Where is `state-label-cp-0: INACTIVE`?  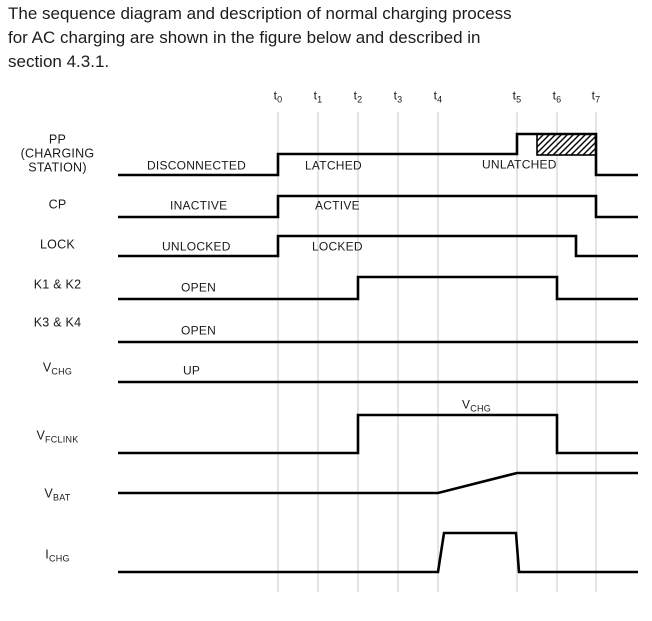
state-label-cp-0: INACTIVE is located at coordinates (198, 205).